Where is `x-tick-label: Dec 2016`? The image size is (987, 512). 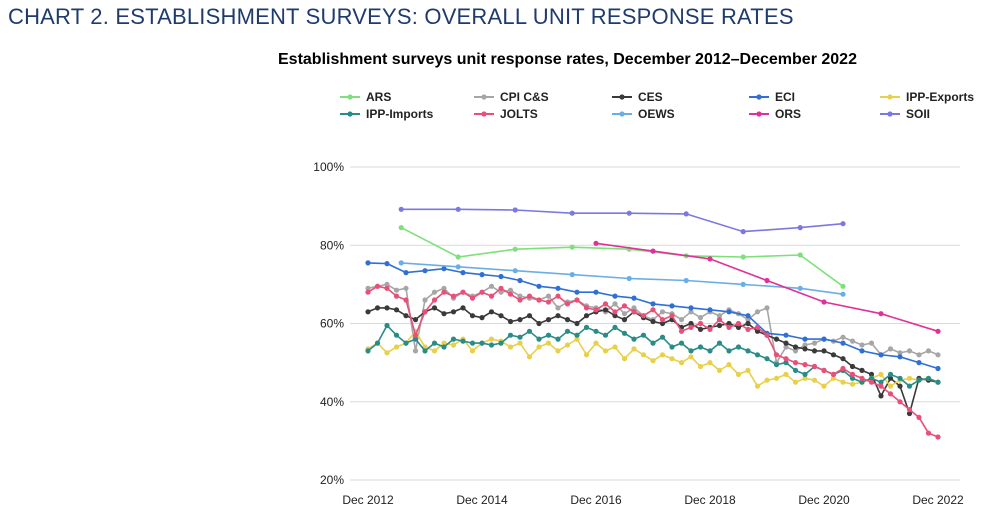
x-tick-label: Dec 2016 is located at coordinates (596, 500).